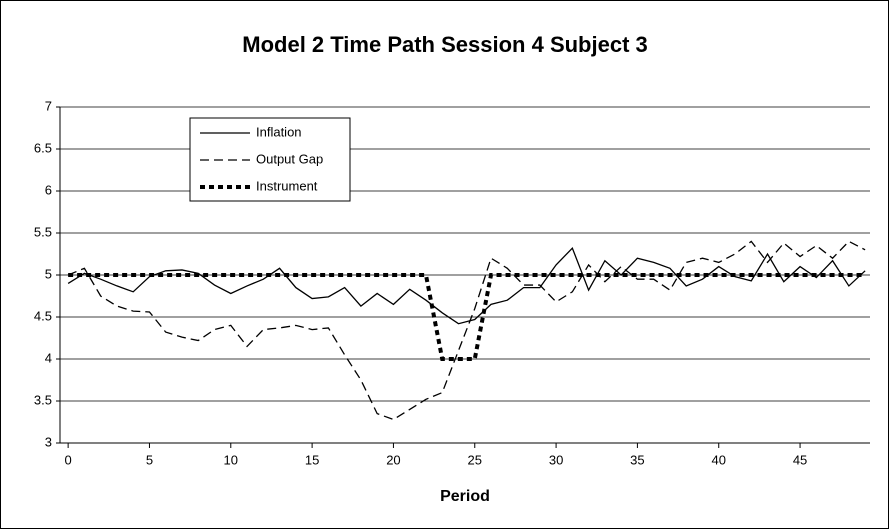 The width and height of the screenshot is (890, 530). What do you see at coordinates (48, 273) in the screenshot?
I see `y-tick-label: 5` at bounding box center [48, 273].